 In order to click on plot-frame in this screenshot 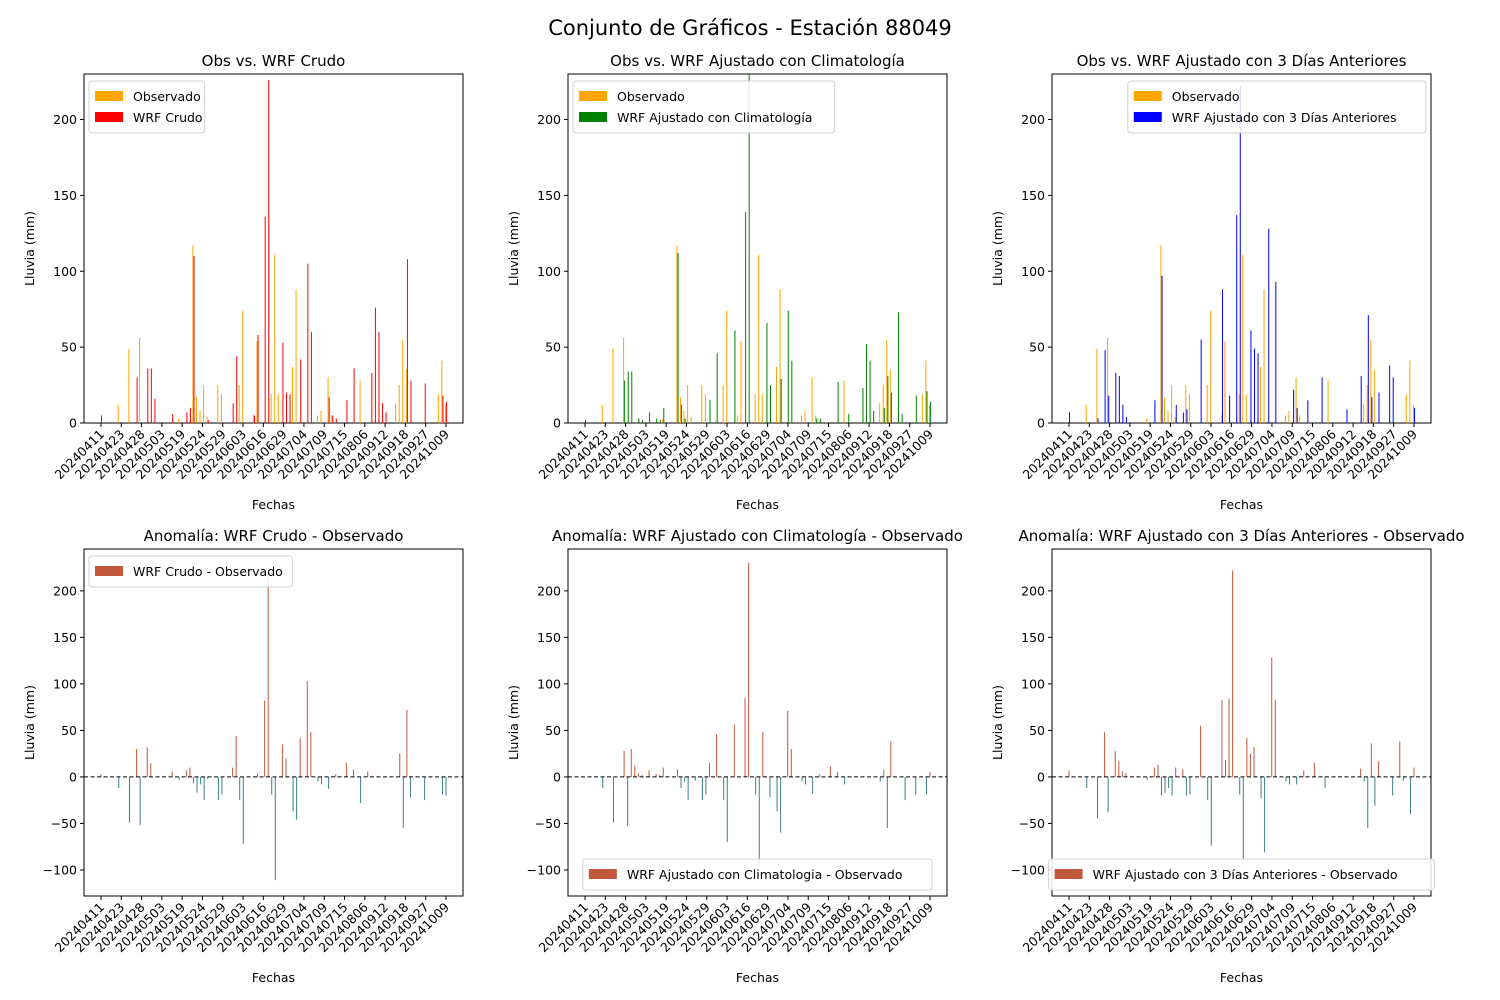, I will do `click(757, 248)`.